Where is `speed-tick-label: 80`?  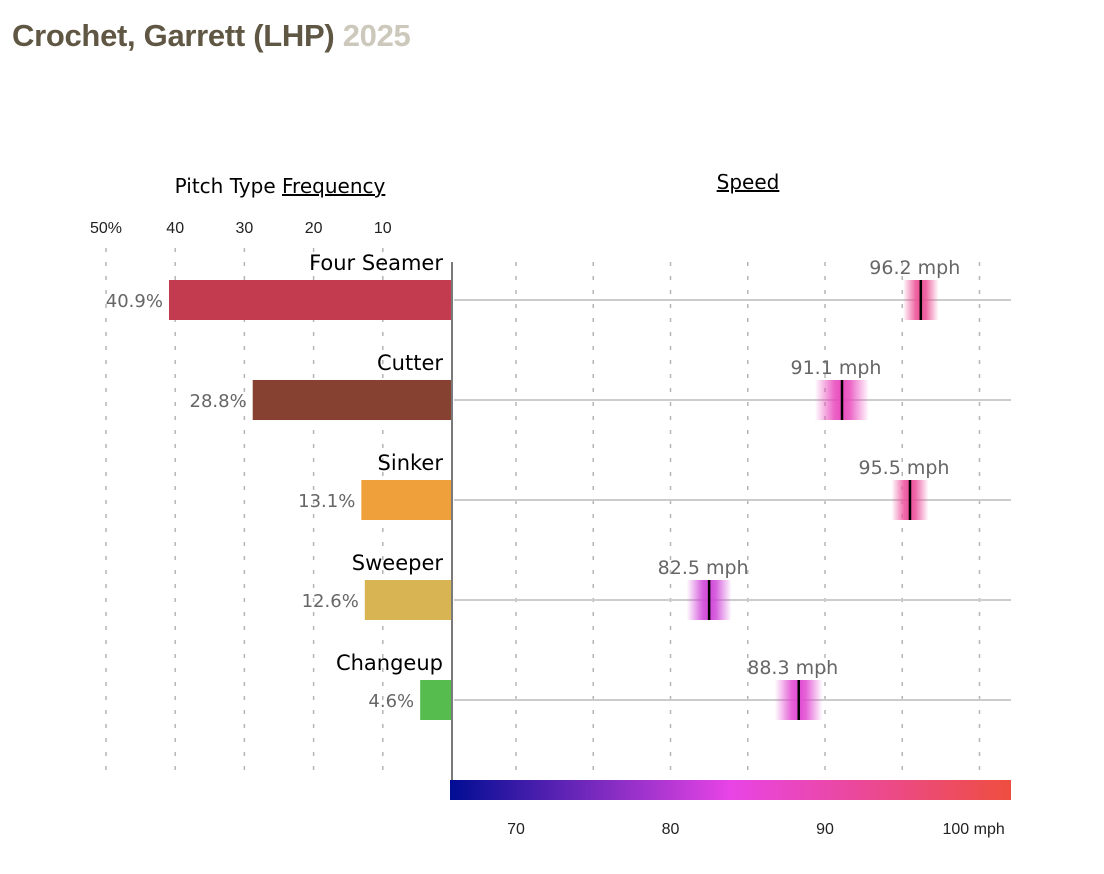 speed-tick-label: 80 is located at coordinates (671, 829).